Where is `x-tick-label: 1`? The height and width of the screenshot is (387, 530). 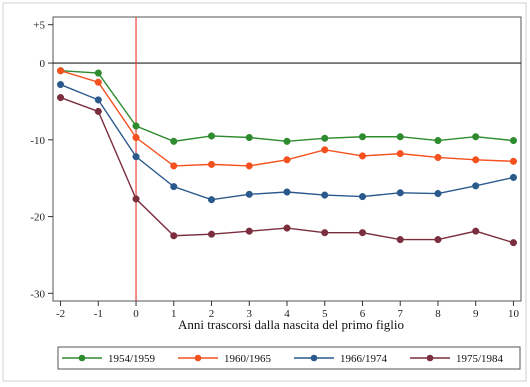 x-tick-label: 1 is located at coordinates (174, 314).